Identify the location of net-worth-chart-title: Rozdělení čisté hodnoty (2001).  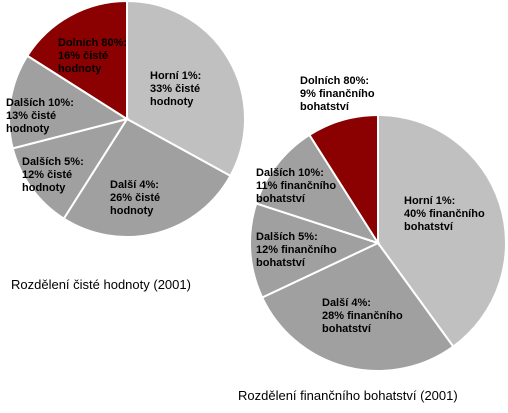
(101, 284).